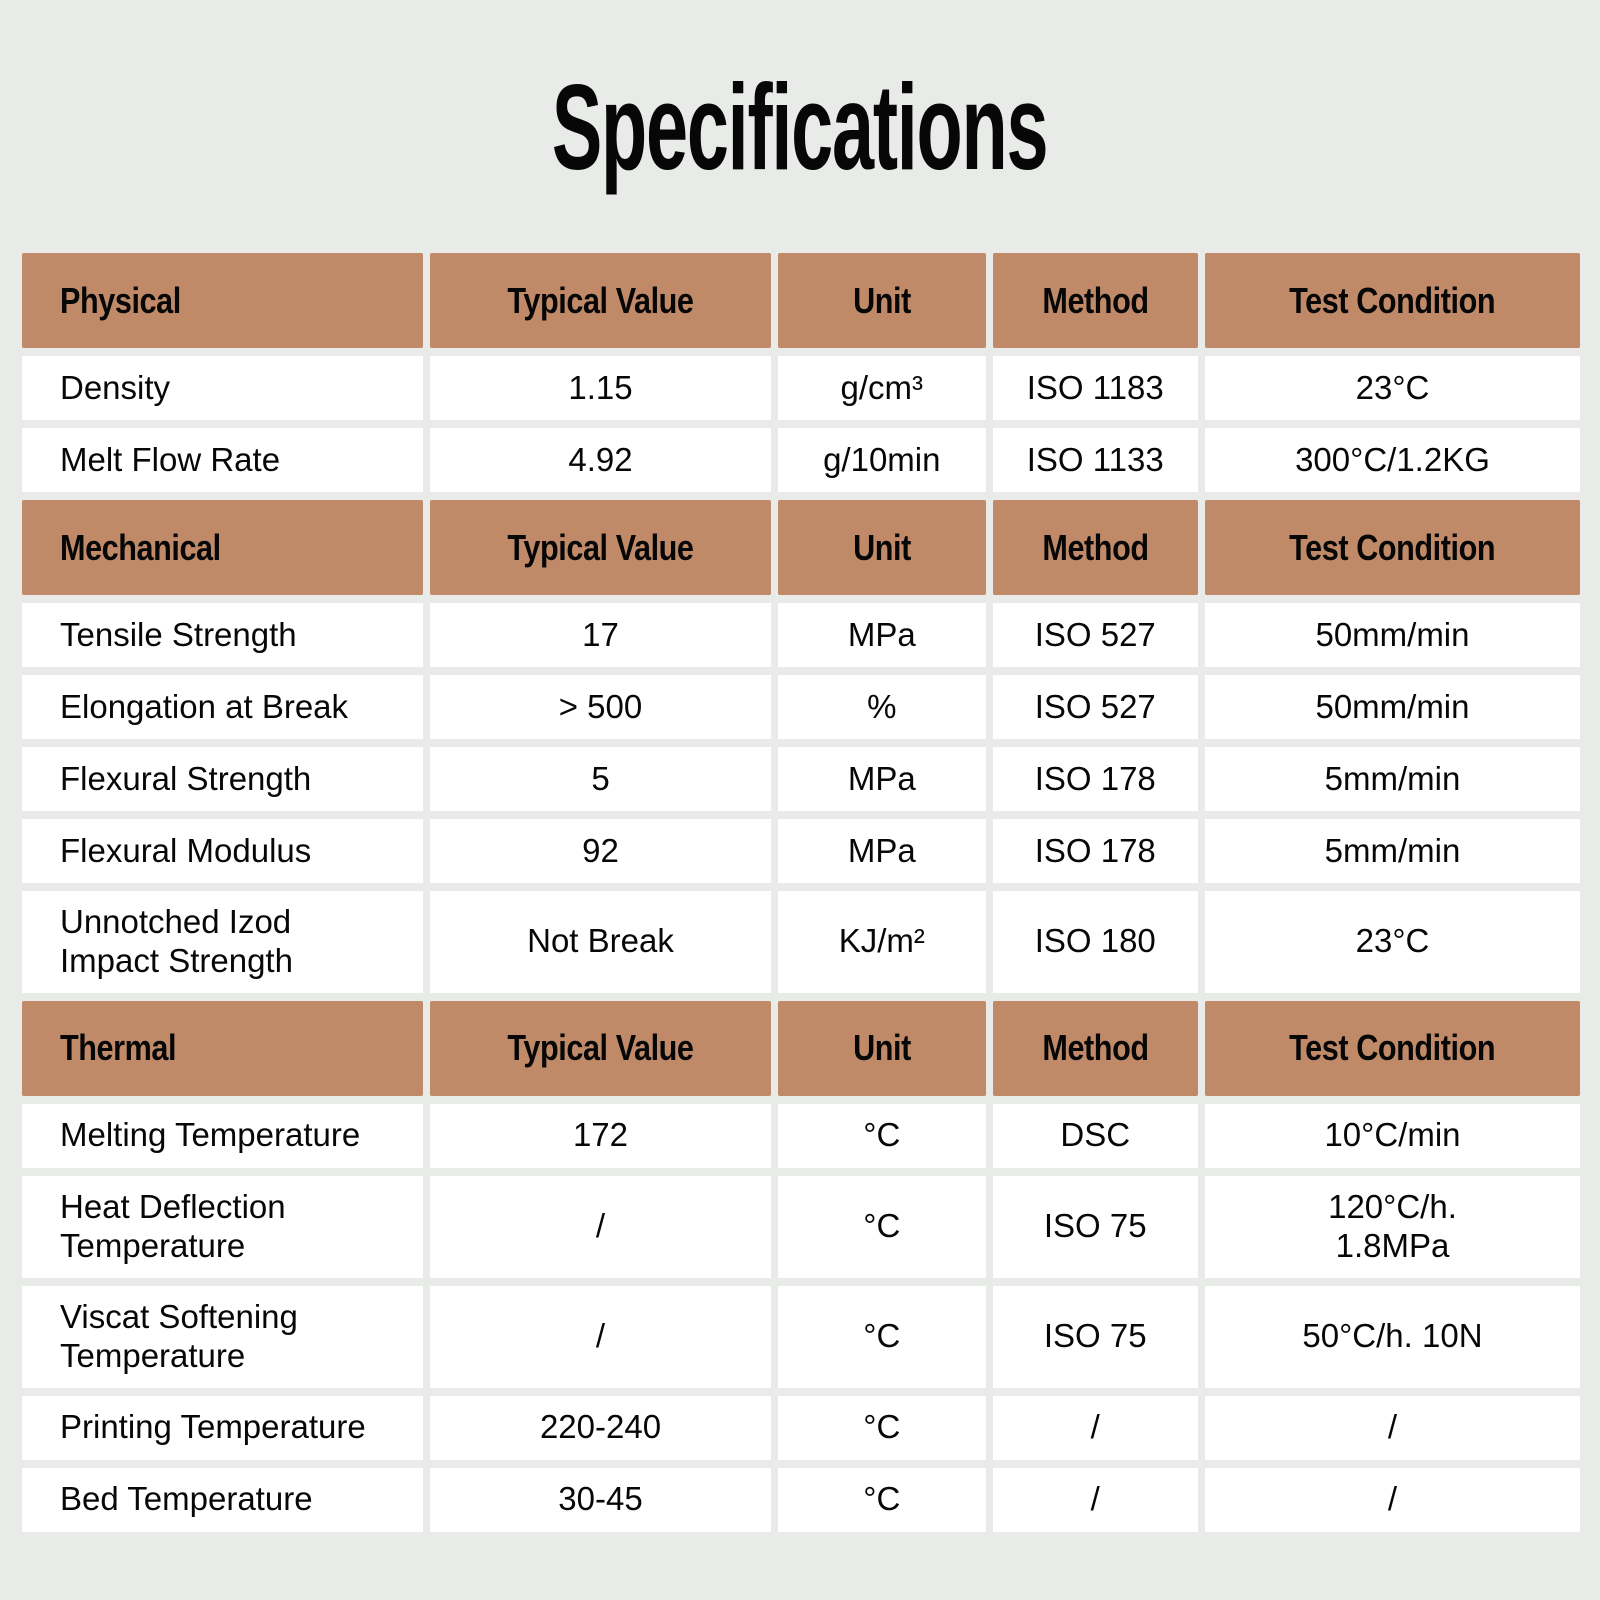 The height and width of the screenshot is (1600, 1600). I want to click on cell-method: ISO 527, so click(1095, 707).